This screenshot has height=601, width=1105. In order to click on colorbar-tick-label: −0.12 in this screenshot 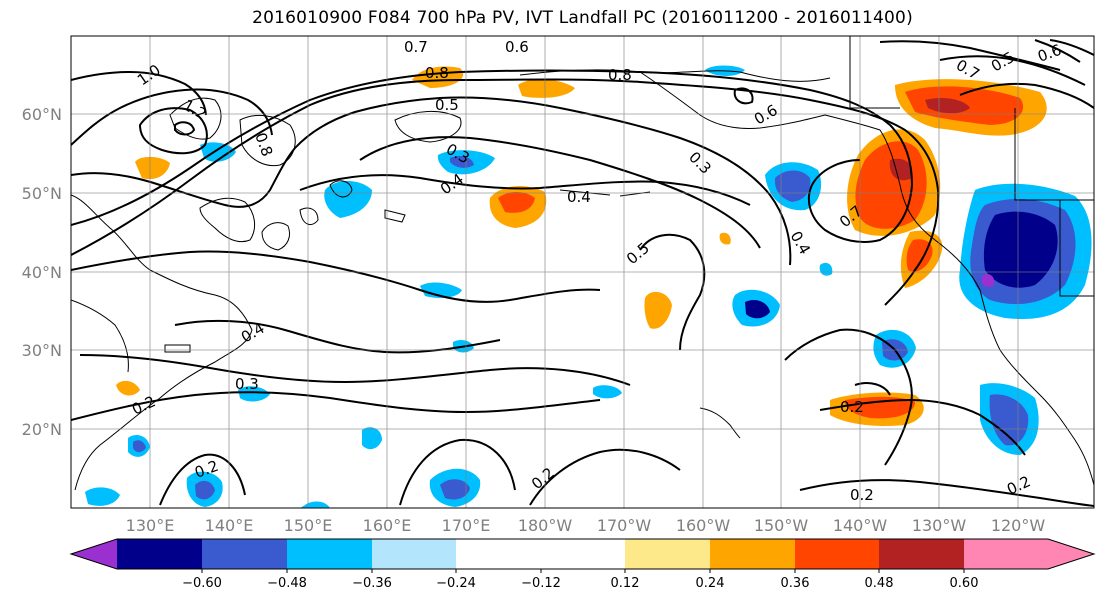, I will do `click(541, 583)`.